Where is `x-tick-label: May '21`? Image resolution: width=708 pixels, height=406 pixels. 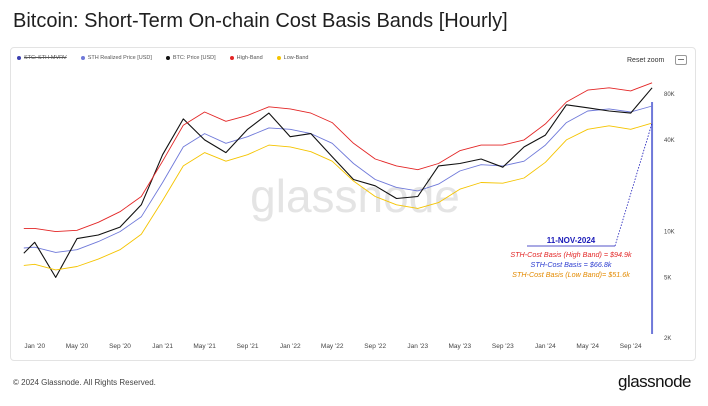 x-tick-label: May '21 is located at coordinates (204, 346).